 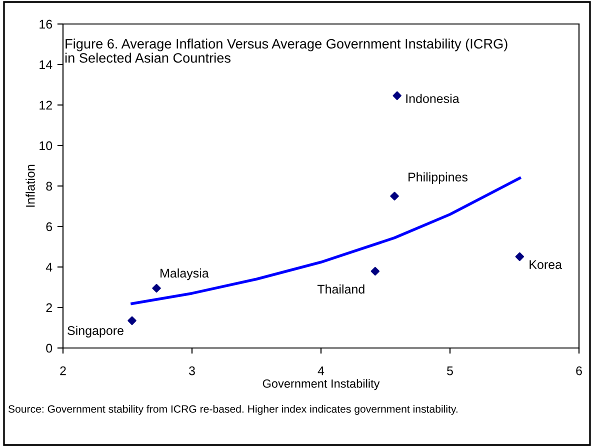 What do you see at coordinates (546, 265) in the screenshot?
I see `annotation: Korea` at bounding box center [546, 265].